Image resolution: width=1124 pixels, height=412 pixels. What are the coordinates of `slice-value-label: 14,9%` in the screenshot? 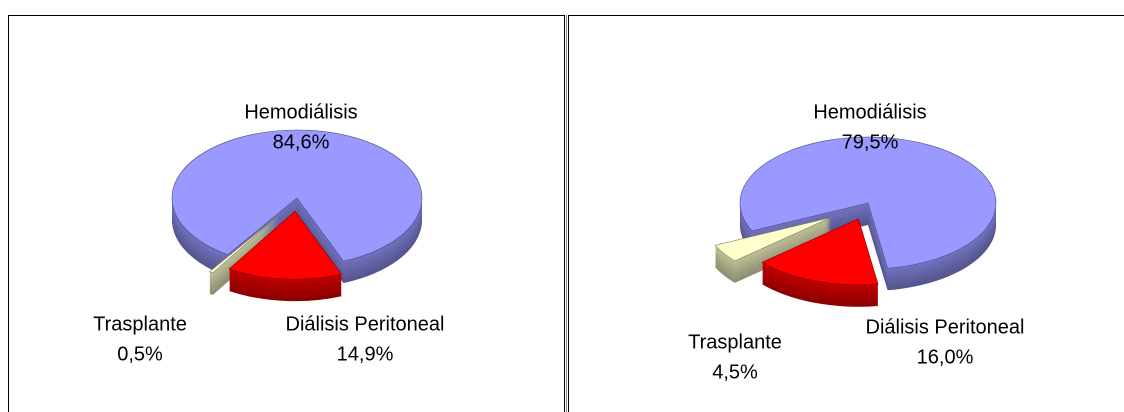 It's located at (365, 354).